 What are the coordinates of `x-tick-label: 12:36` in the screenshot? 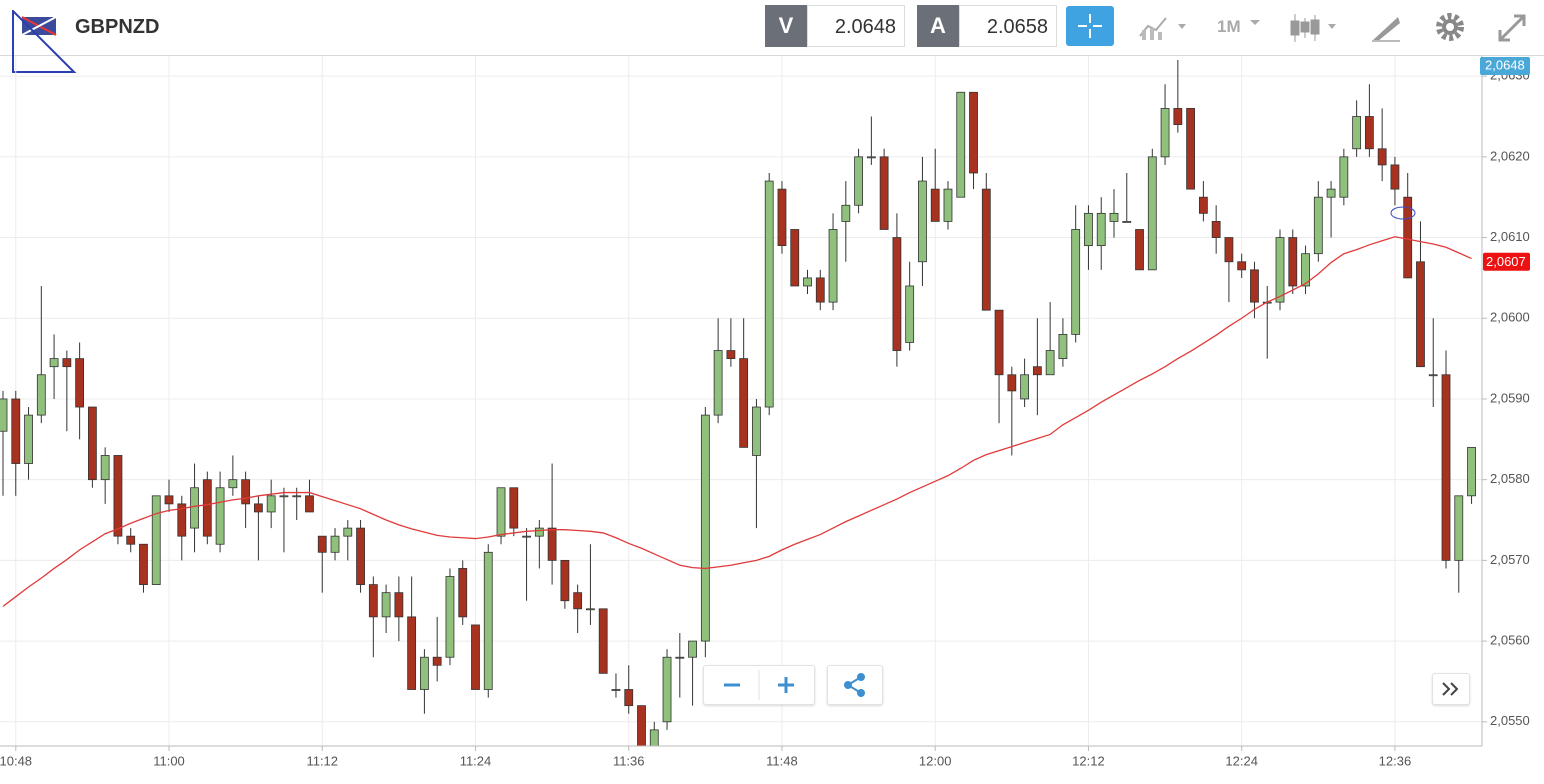 It's located at (1395, 760).